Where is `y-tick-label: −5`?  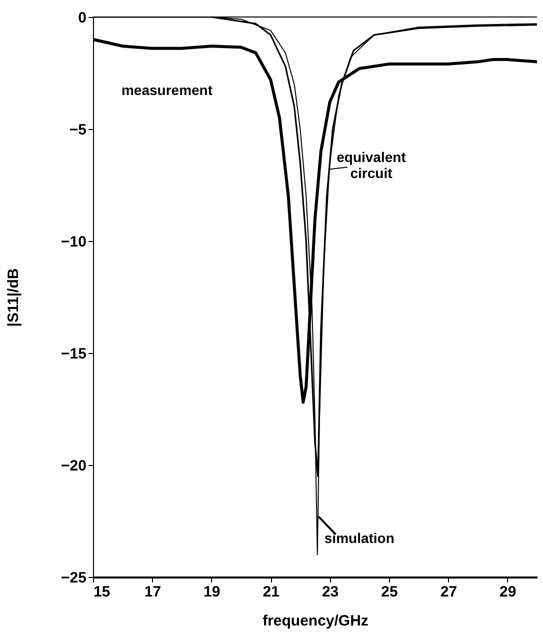 y-tick-label: −5 is located at coordinates (77, 130).